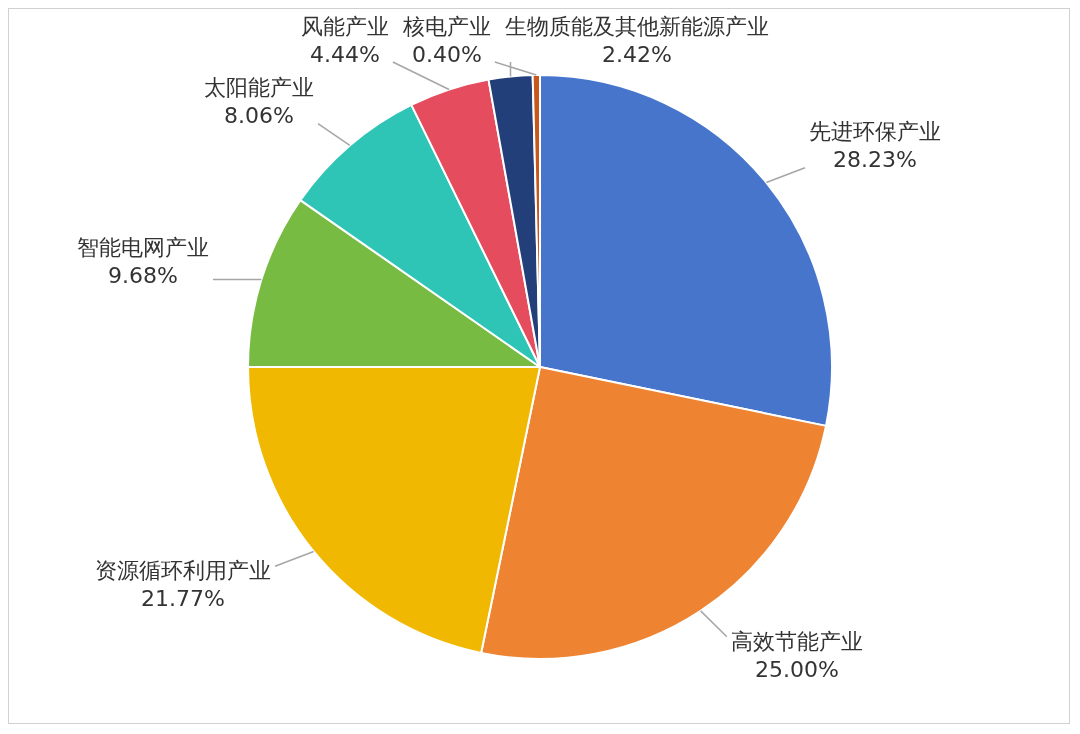  What do you see at coordinates (796, 669) in the screenshot?
I see `data-label: 25.00%` at bounding box center [796, 669].